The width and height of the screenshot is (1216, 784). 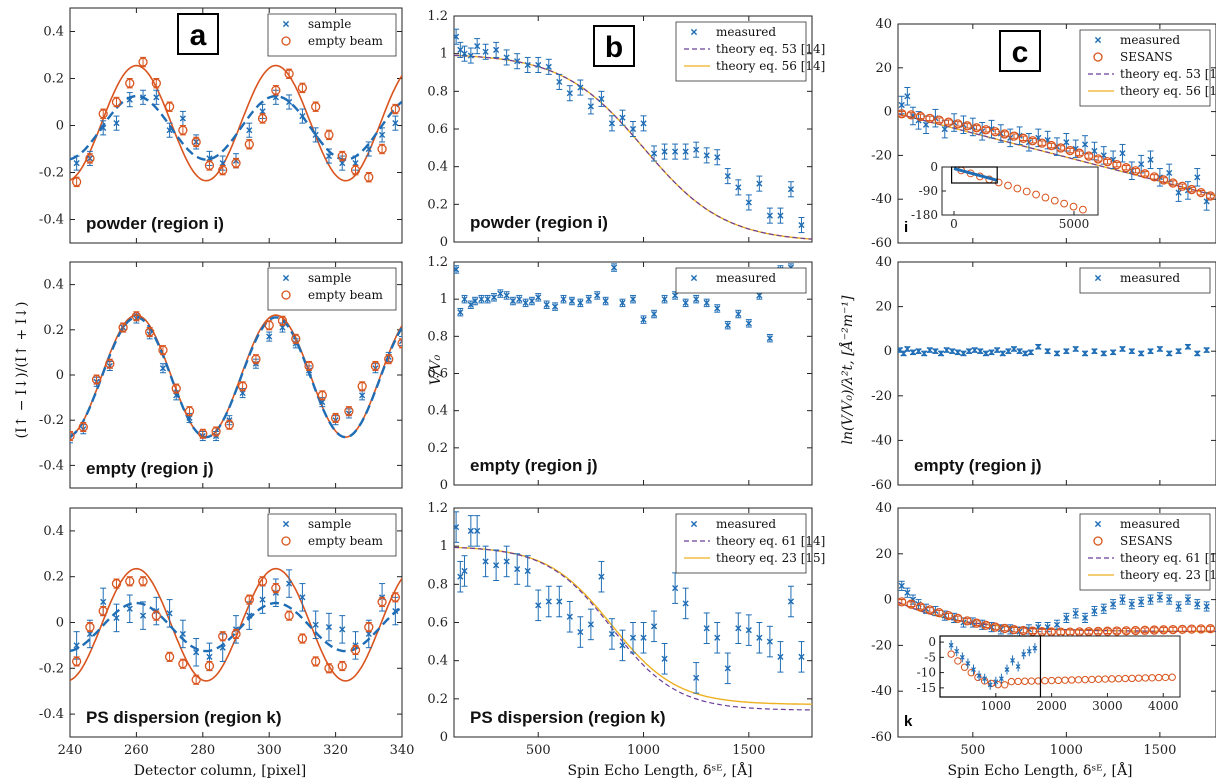 I want to click on y-tick-label: 1, so click(x=444, y=546).